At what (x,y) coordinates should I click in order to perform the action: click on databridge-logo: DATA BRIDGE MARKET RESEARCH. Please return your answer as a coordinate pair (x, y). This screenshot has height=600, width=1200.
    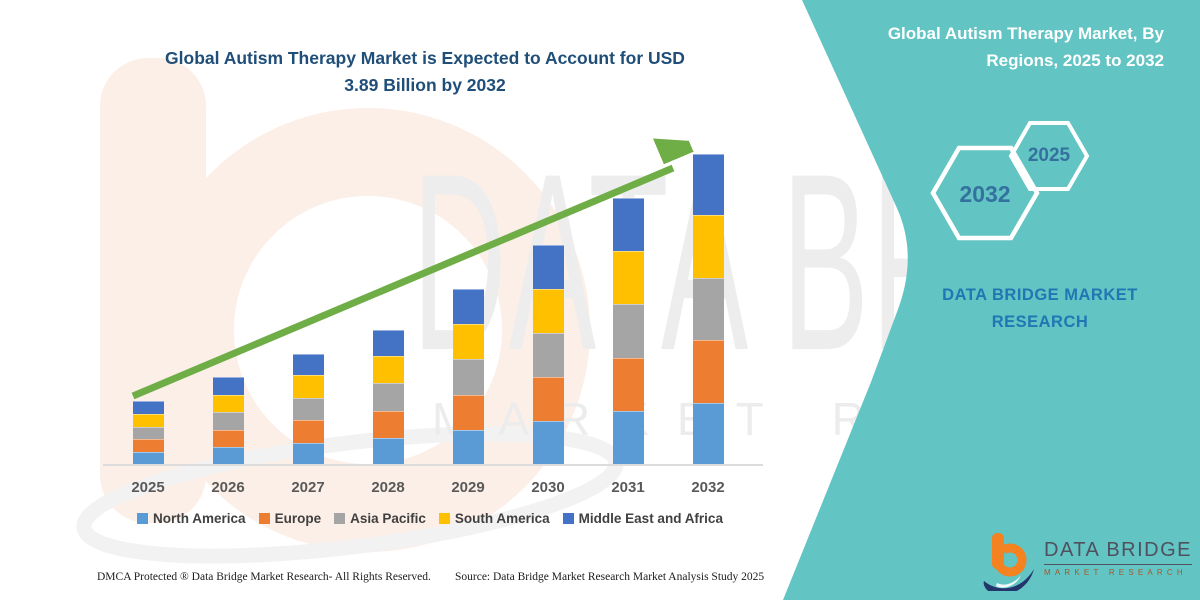
    Looking at the image, I should click on (1088, 561).